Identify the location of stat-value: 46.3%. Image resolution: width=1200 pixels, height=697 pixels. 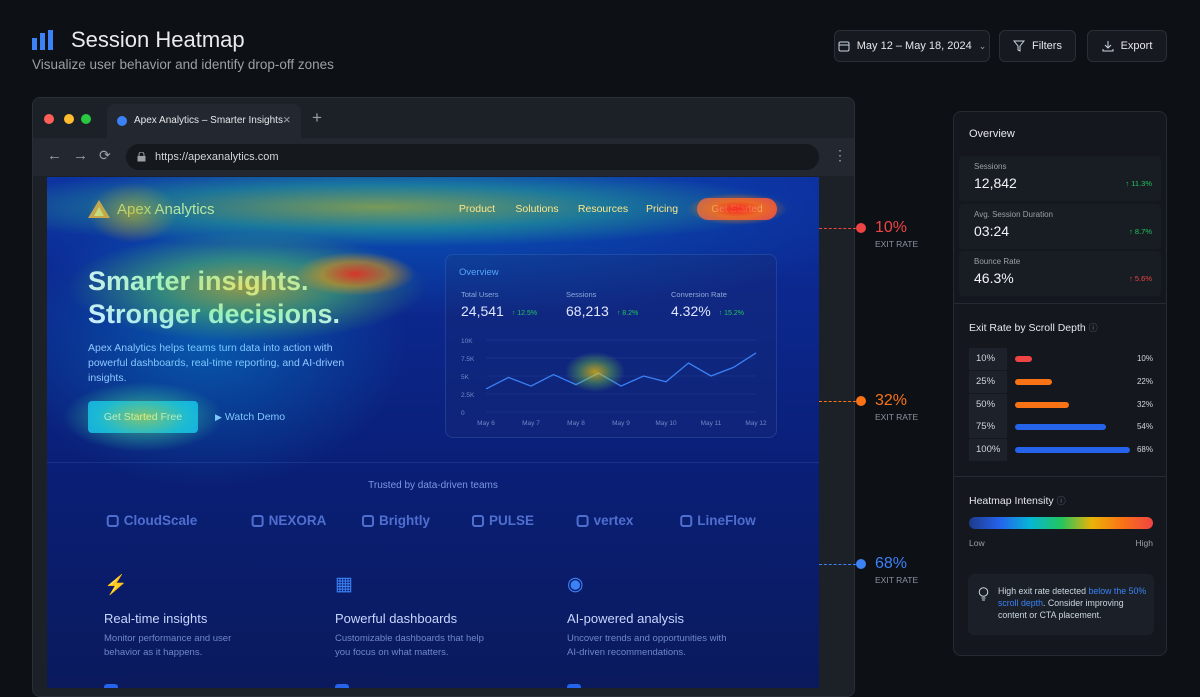
(994, 278).